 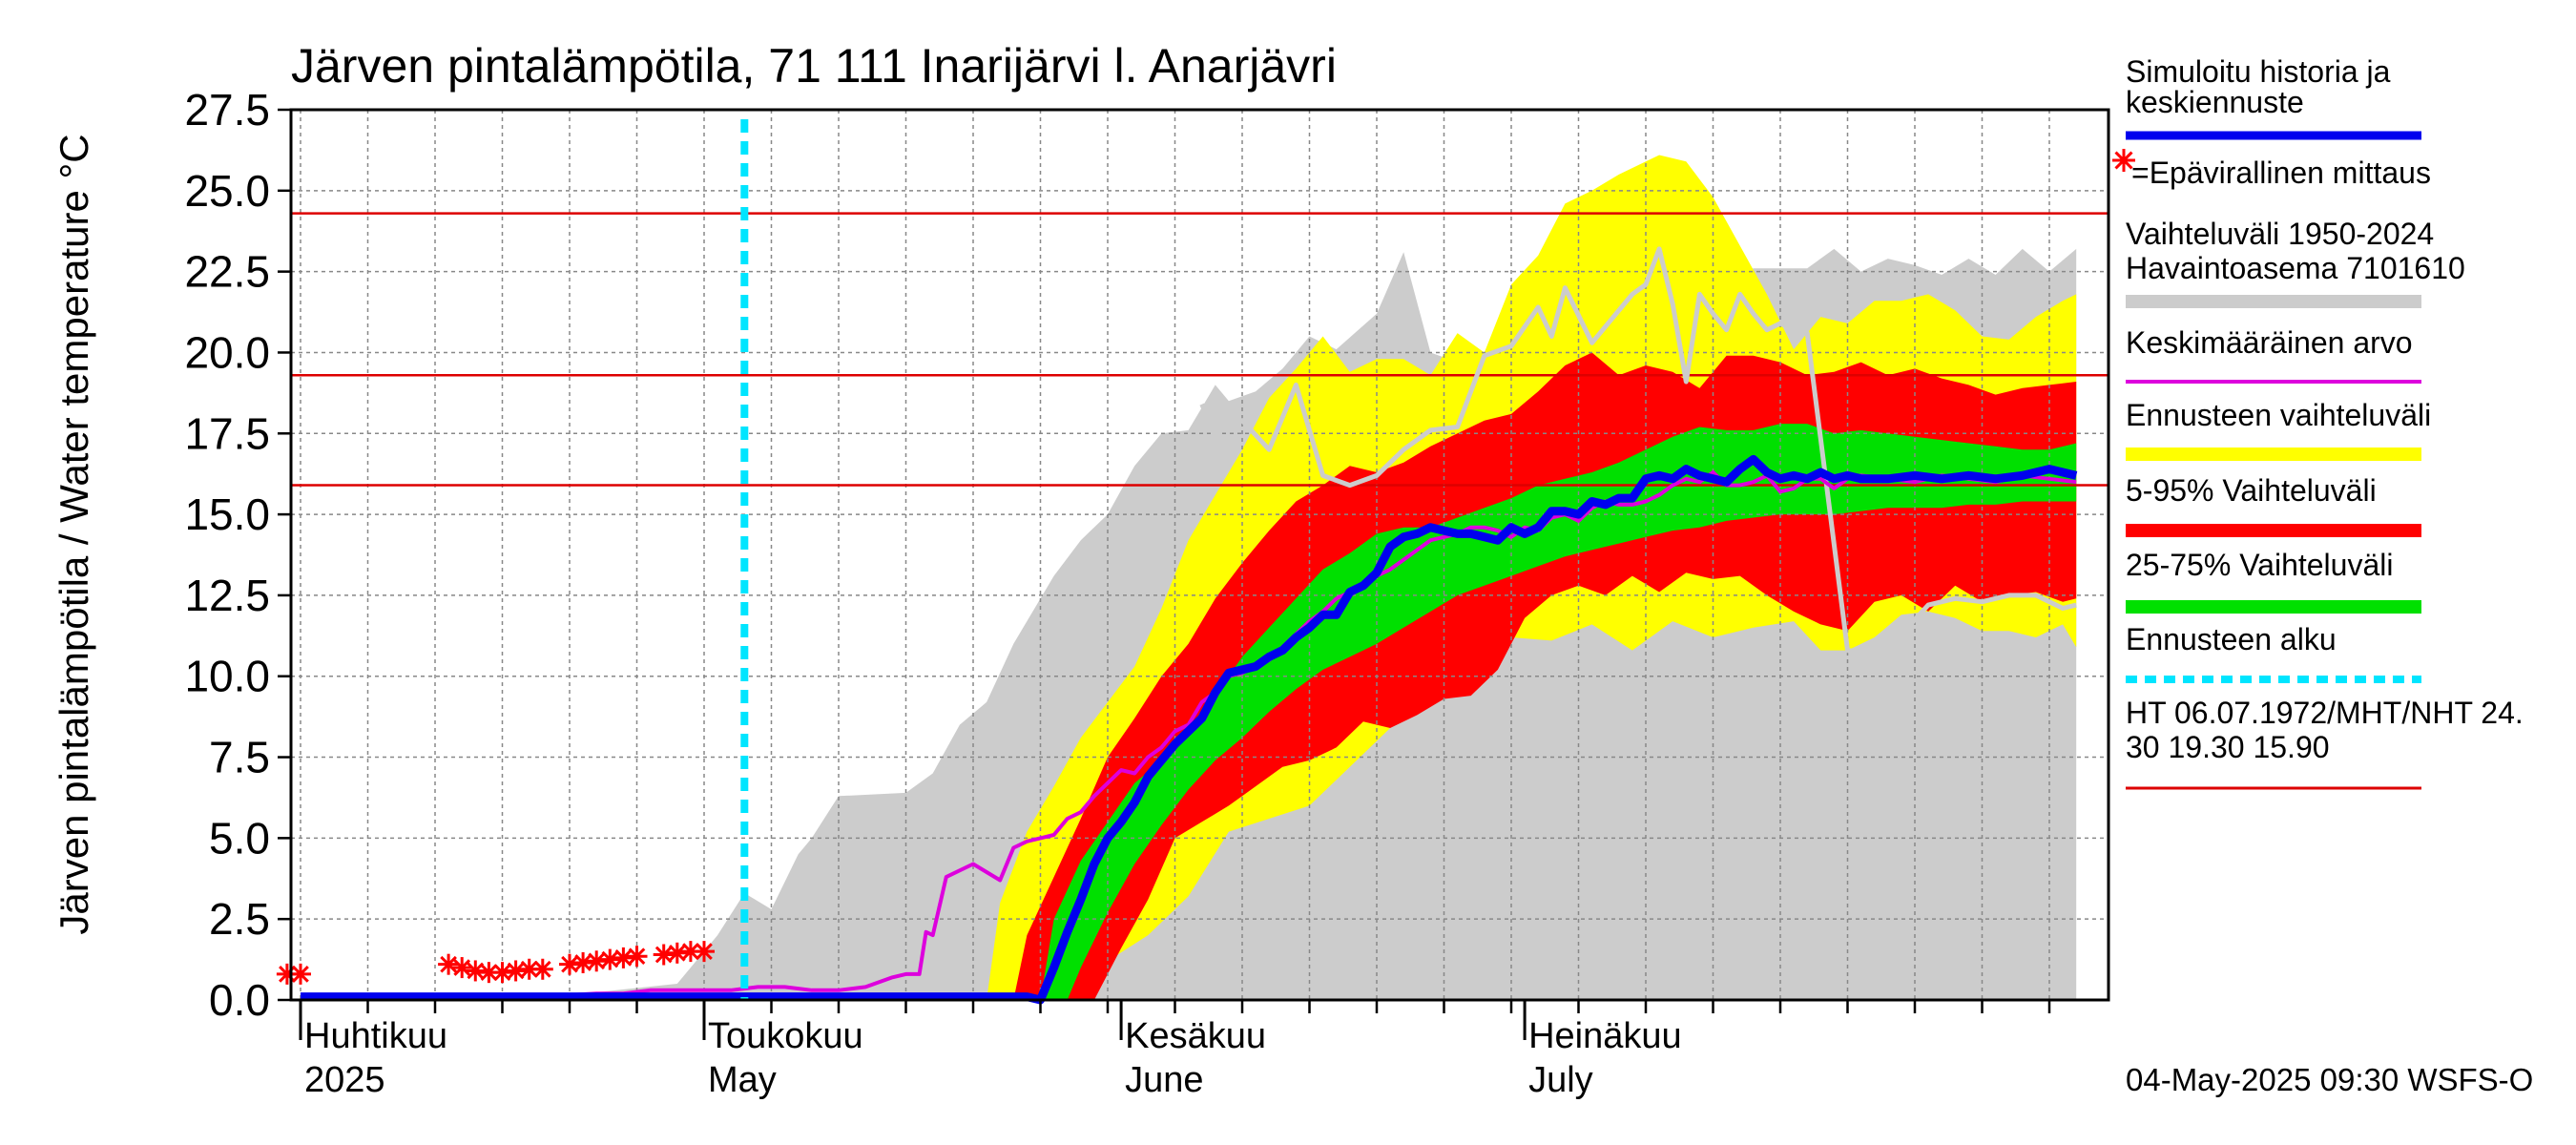 I want to click on y-tick-label: 0.0, so click(x=239, y=1000).